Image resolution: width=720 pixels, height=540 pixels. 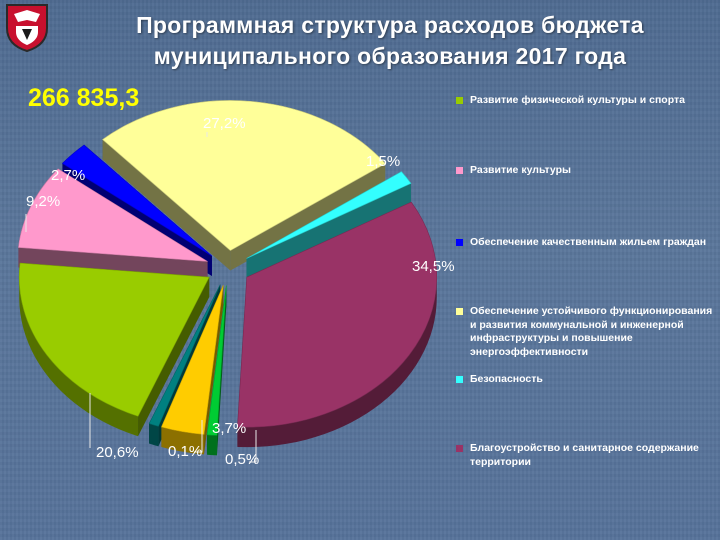 What do you see at coordinates (185, 451) in the screenshot?
I see `data-label-9: 0,1%` at bounding box center [185, 451].